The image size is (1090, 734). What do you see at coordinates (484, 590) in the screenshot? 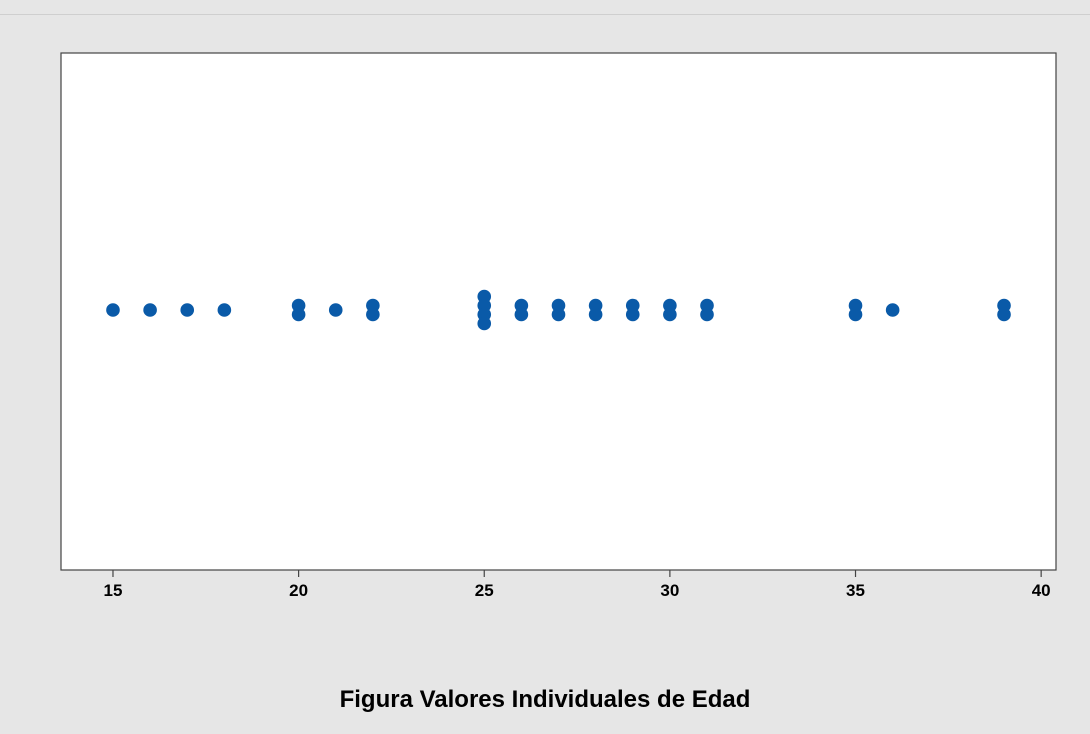
I see `x-tick-label: 25` at bounding box center [484, 590].